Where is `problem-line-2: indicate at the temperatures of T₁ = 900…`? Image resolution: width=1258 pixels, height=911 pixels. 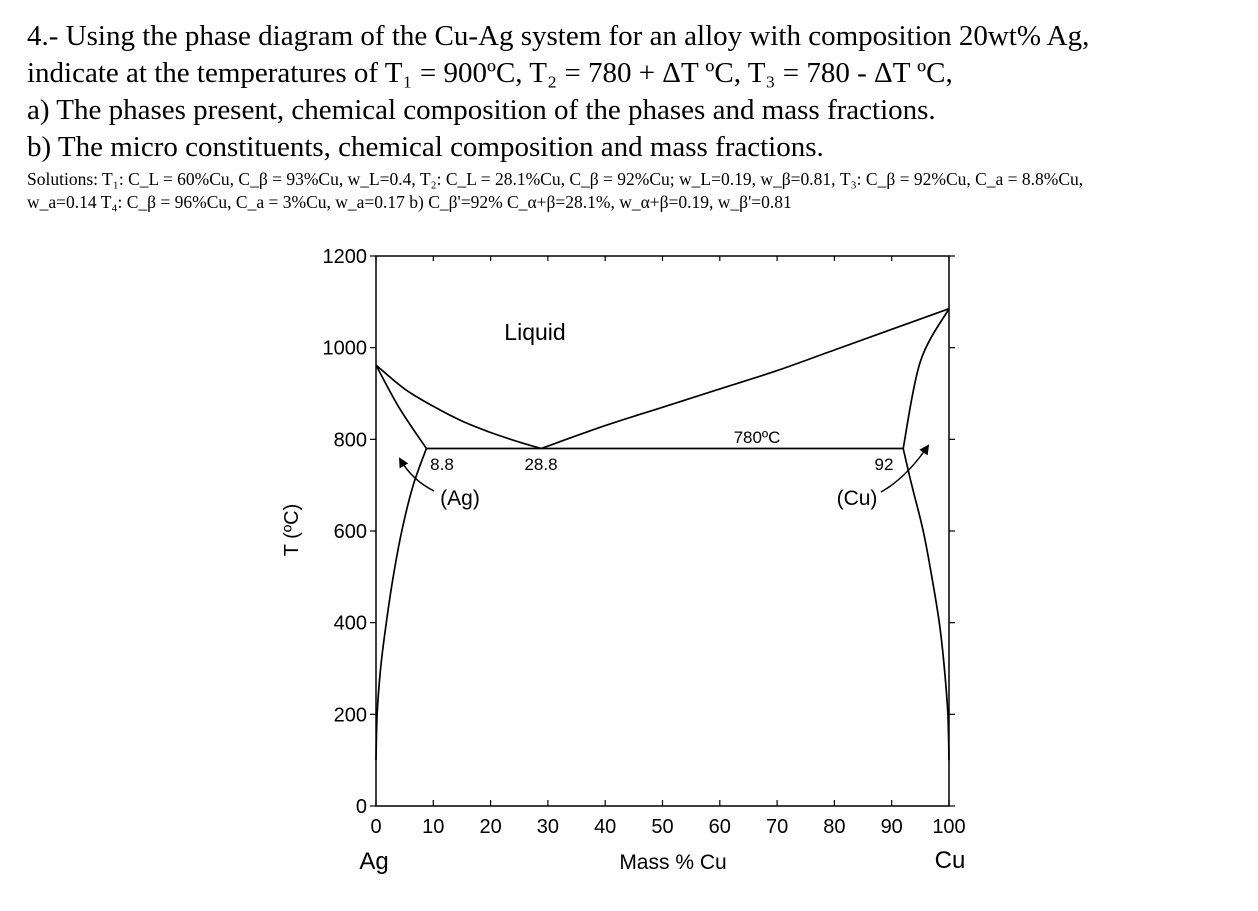
problem-line-2: indicate at the temperatures of T₁ = 900… is located at coordinates (490, 73).